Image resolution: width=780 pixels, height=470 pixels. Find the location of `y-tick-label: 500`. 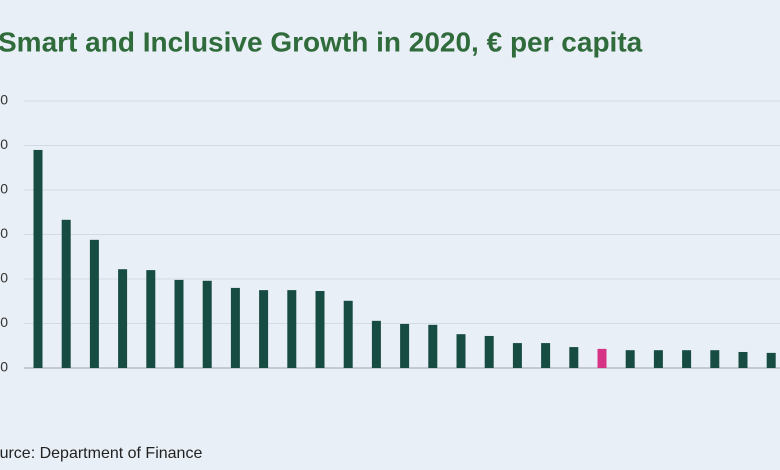

y-tick-label: 500 is located at coordinates (4, 144).